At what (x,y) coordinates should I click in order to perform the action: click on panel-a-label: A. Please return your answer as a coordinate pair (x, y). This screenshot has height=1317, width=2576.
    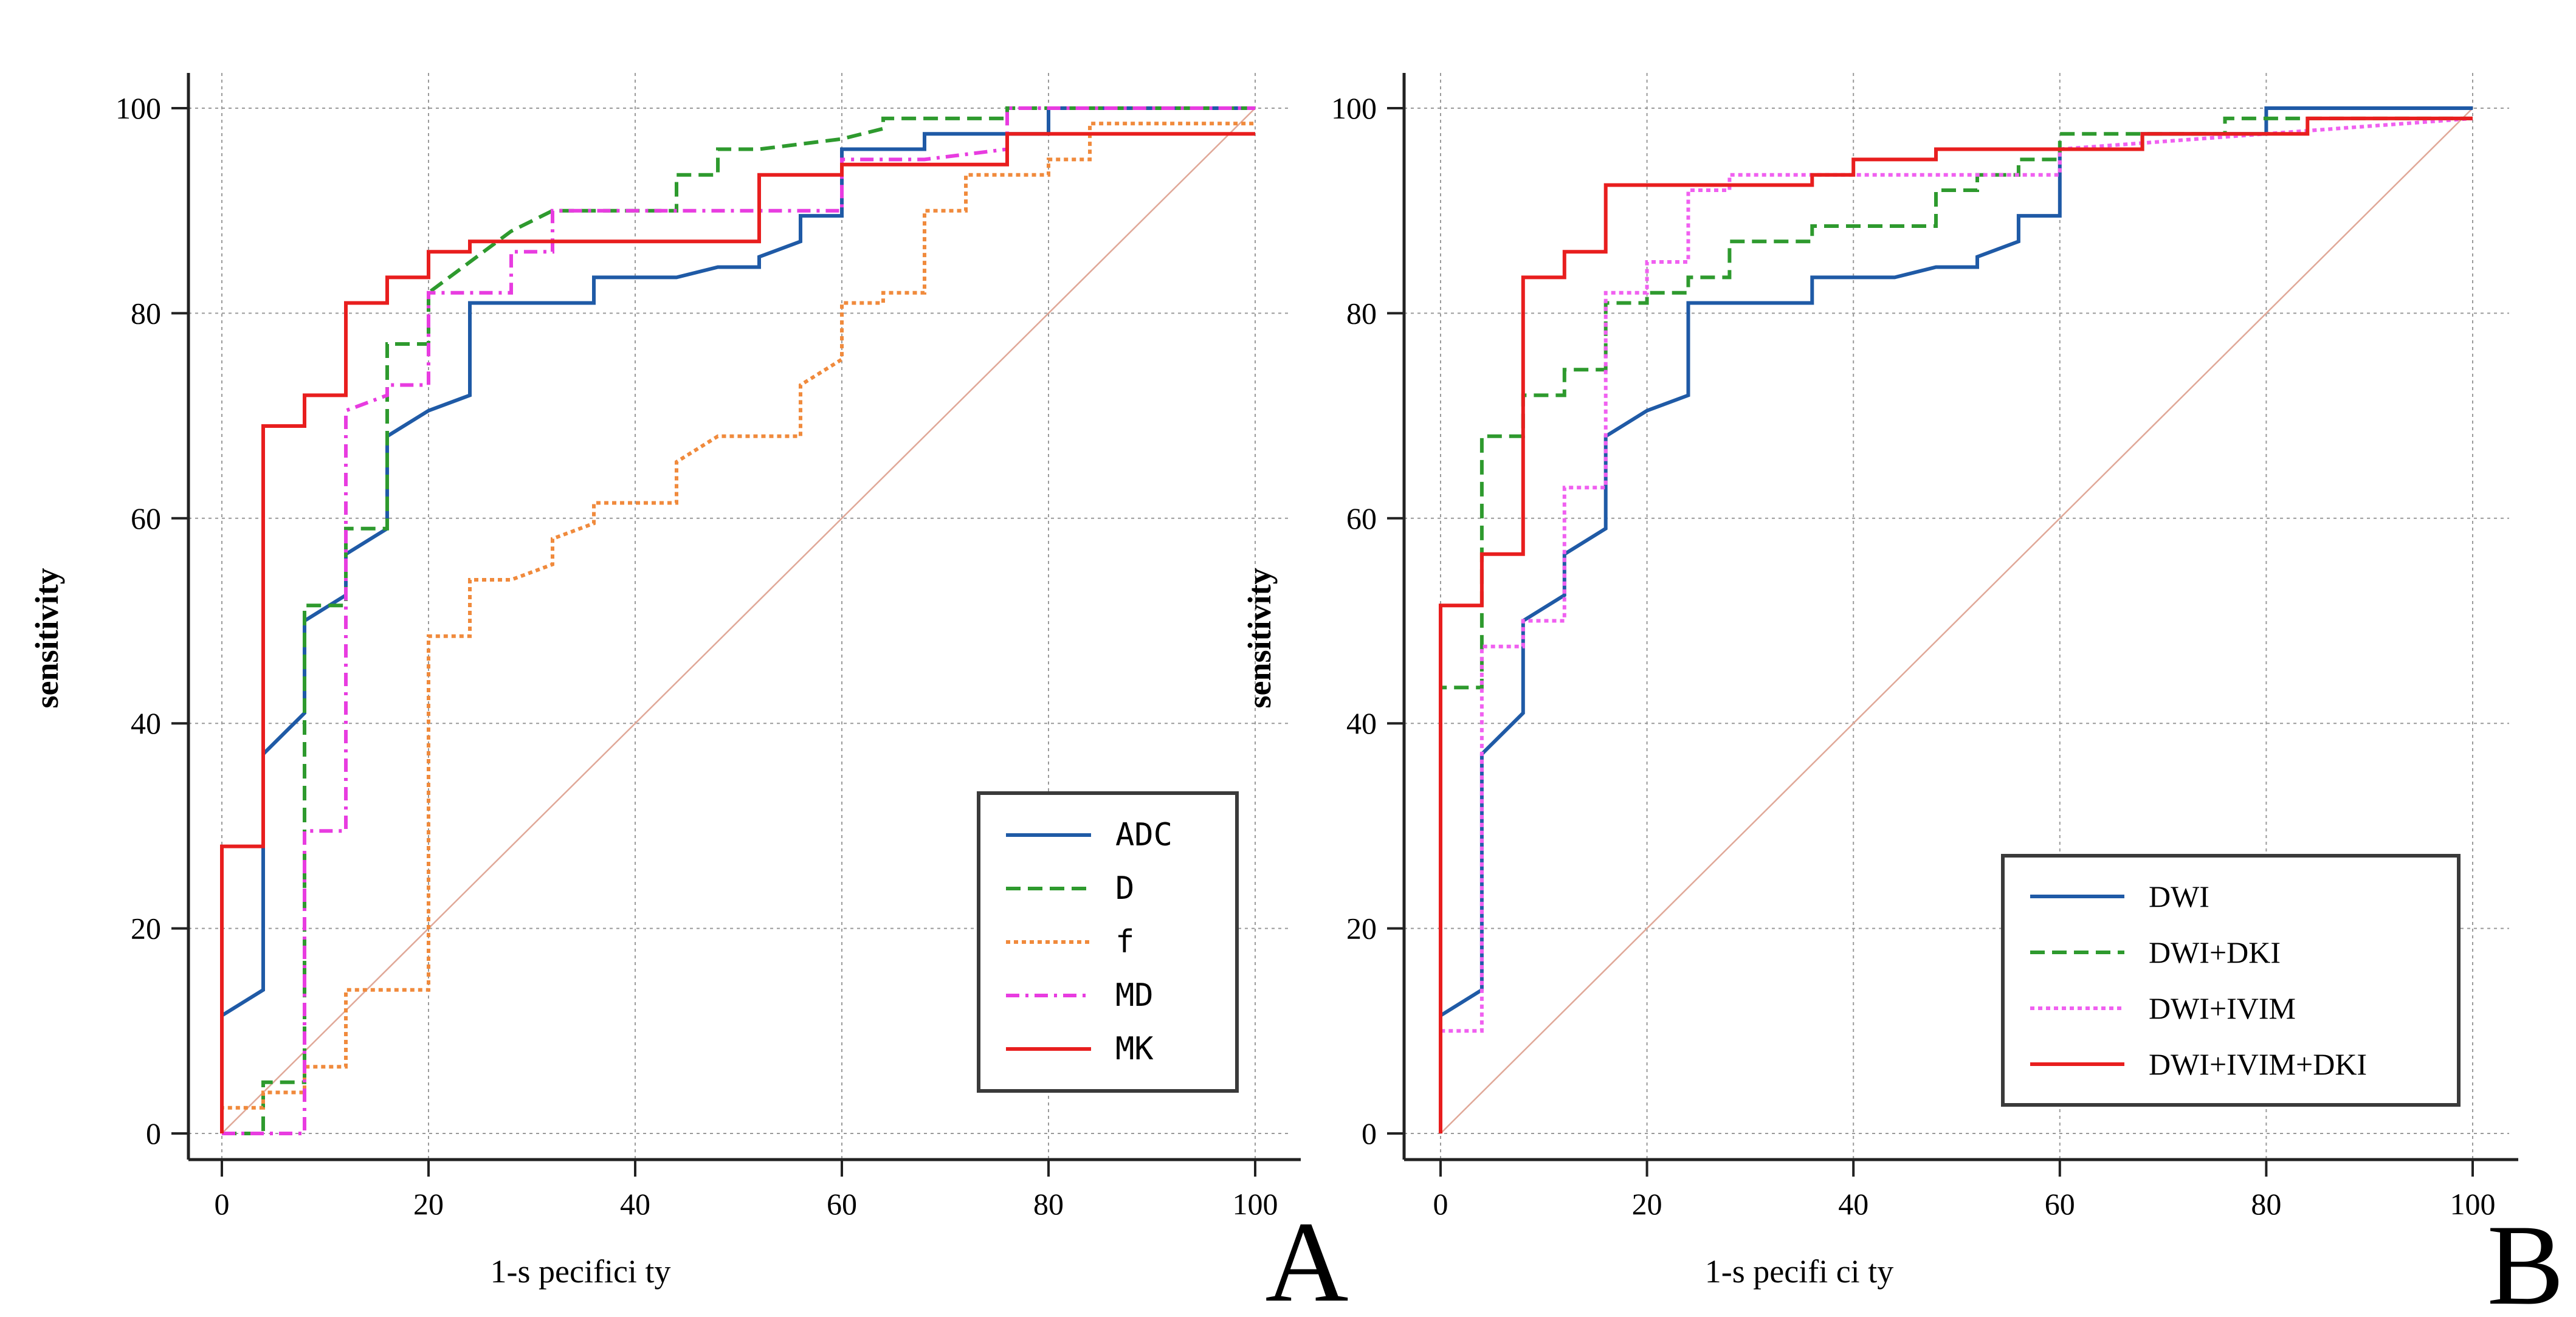
    Looking at the image, I should click on (1306, 1257).